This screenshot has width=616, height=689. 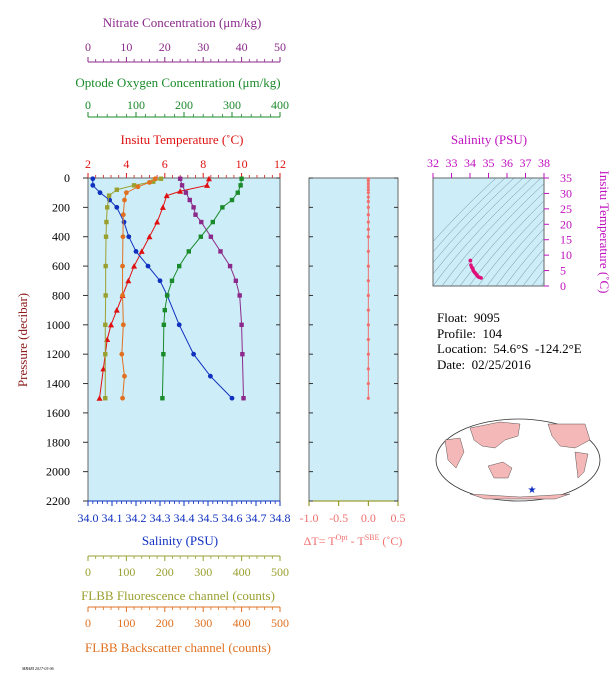 What do you see at coordinates (88, 518) in the screenshot?
I see `salinity-axis-tick-label: 34.0` at bounding box center [88, 518].